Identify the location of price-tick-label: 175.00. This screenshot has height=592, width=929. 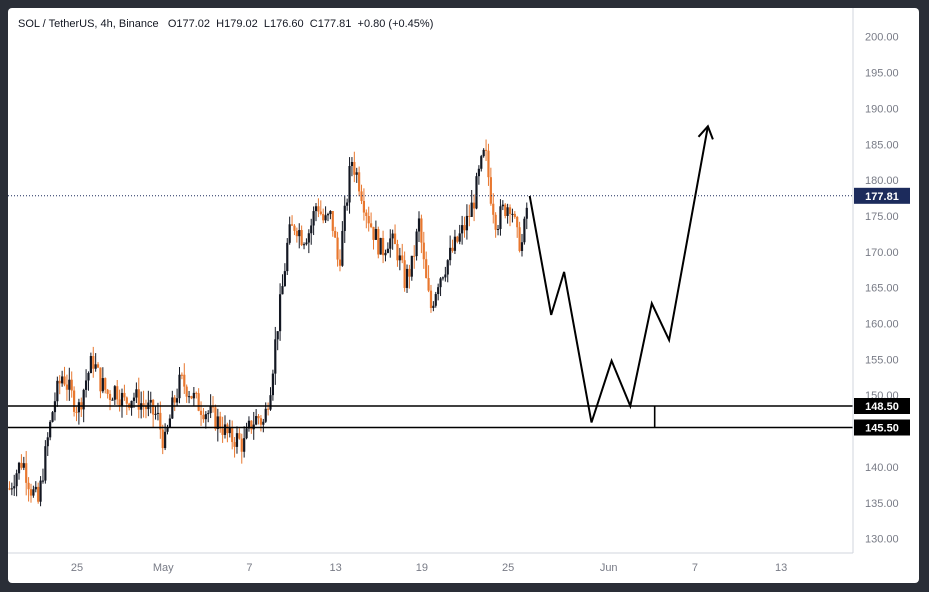
(882, 217).